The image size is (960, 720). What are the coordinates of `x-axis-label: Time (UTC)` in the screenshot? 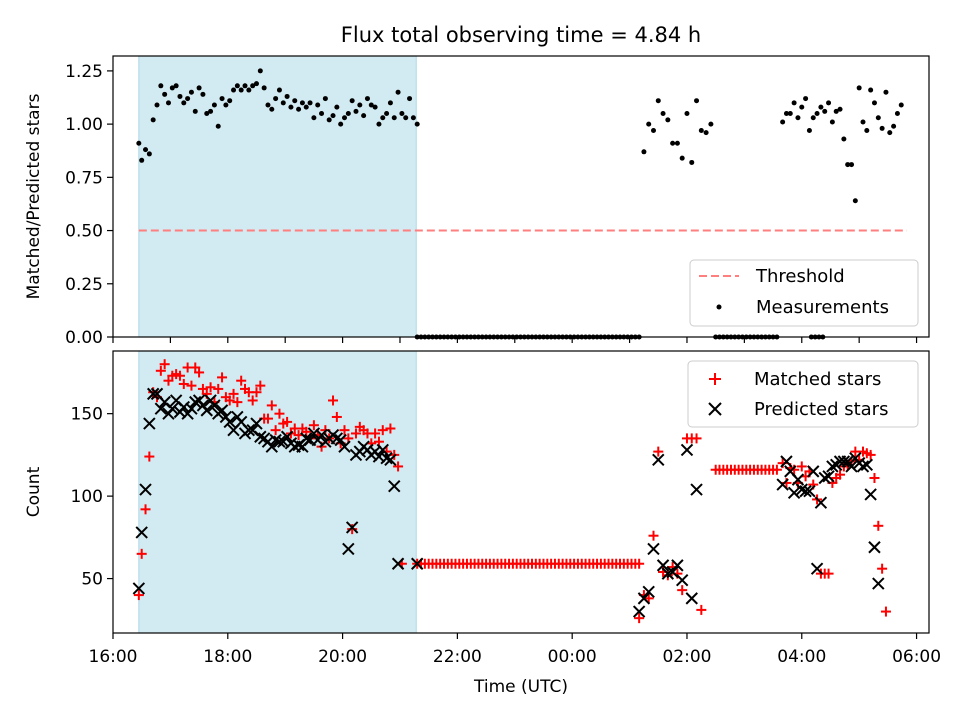 It's located at (520, 687).